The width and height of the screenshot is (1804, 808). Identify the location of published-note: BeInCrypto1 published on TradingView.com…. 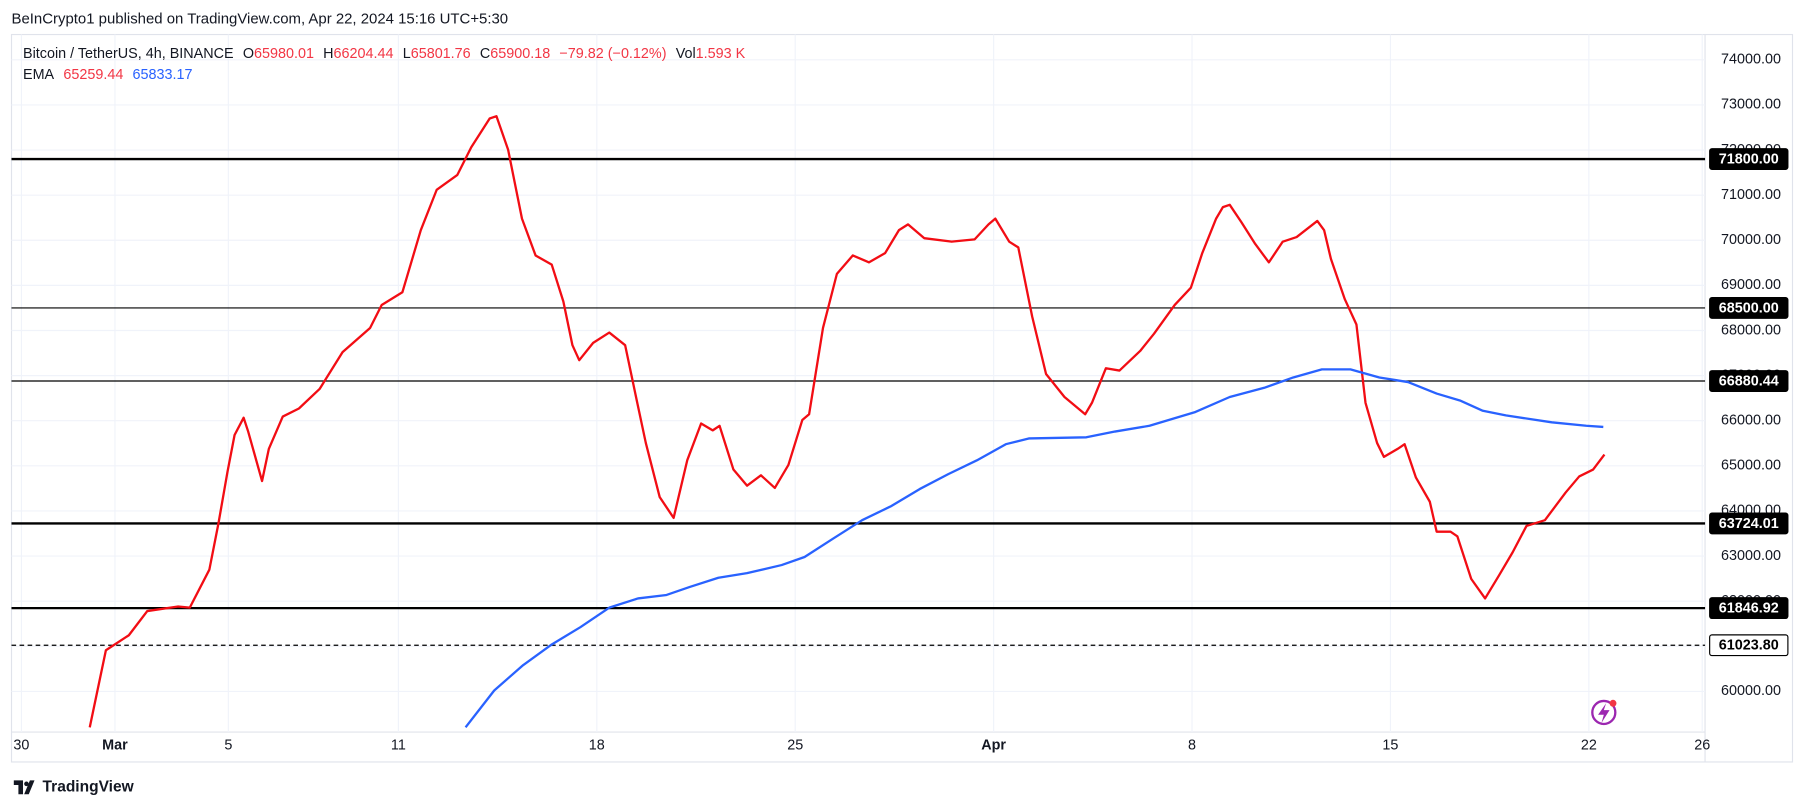
(260, 19).